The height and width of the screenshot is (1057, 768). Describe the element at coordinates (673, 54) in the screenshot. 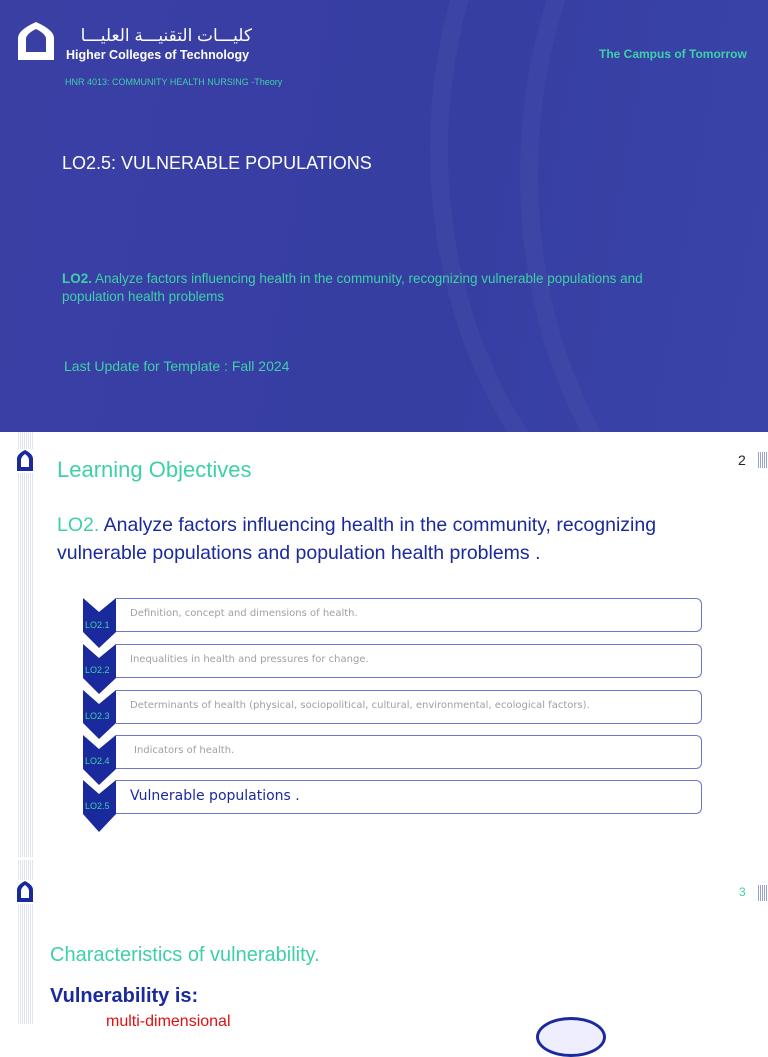

I see `tagline: The Campus of Tomorrow` at that location.